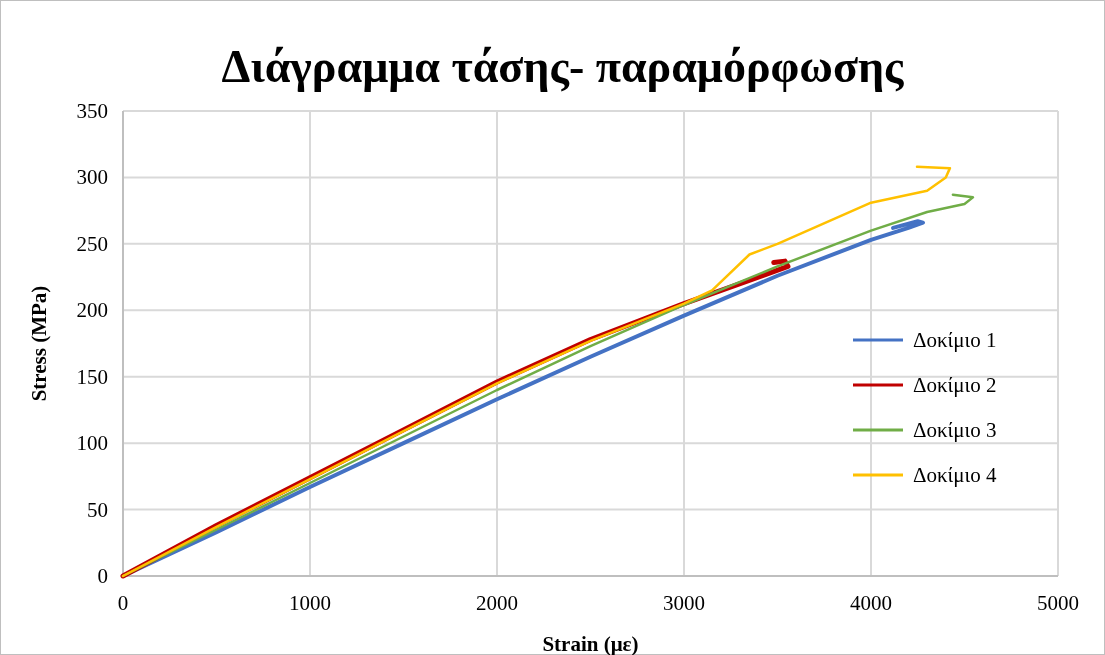 The width and height of the screenshot is (1105, 655). What do you see at coordinates (92, 243) in the screenshot?
I see `y-tick-label: 250` at bounding box center [92, 243].